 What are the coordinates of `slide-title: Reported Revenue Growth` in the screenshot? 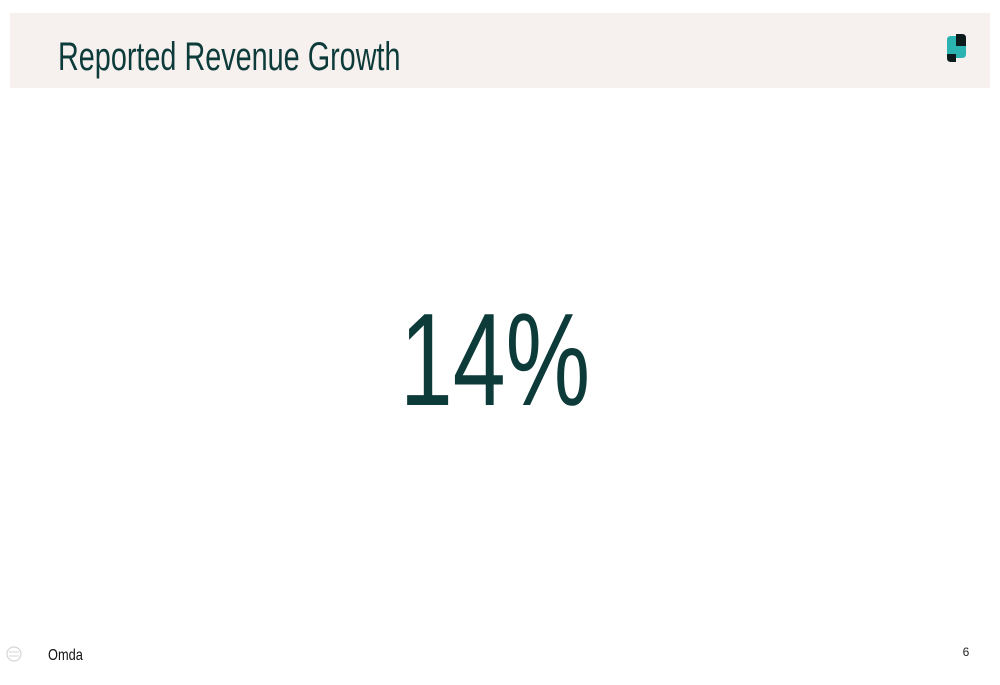 It's located at (229, 56).